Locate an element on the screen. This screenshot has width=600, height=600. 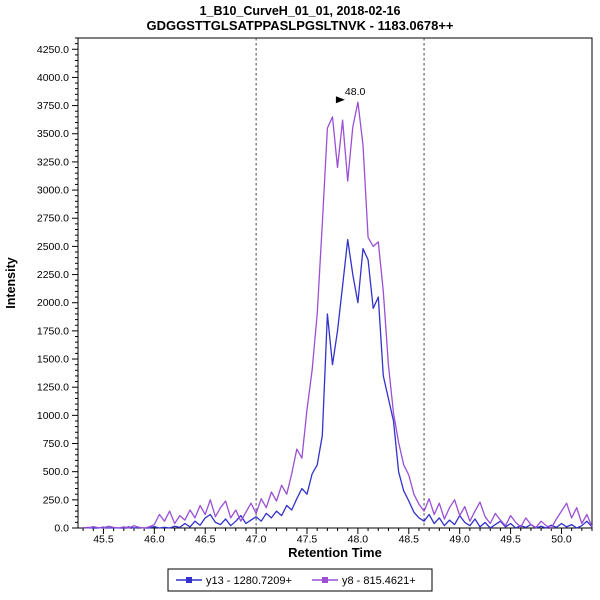
legend: y13 - 1280.7209+ y8 - 815.4621+ is located at coordinates (300, 580).